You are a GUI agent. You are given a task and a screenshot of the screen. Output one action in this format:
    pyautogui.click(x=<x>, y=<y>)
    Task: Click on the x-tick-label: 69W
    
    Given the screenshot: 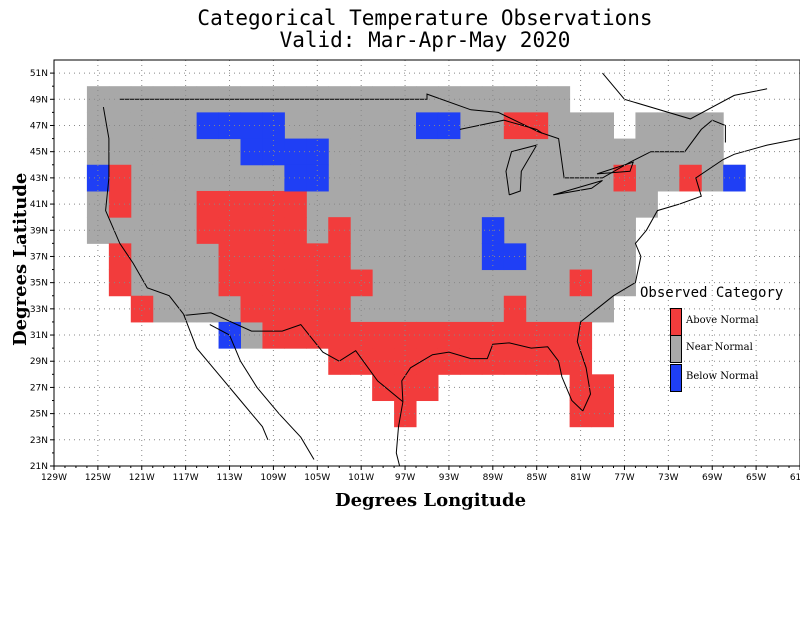 What is the action you would take?
    pyautogui.click(x=712, y=478)
    